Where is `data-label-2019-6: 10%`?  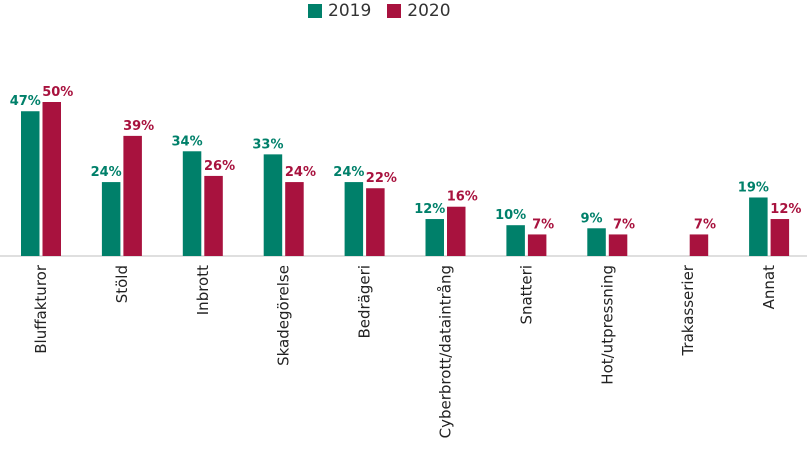
data-label-2019-6: 10% is located at coordinates (510, 215).